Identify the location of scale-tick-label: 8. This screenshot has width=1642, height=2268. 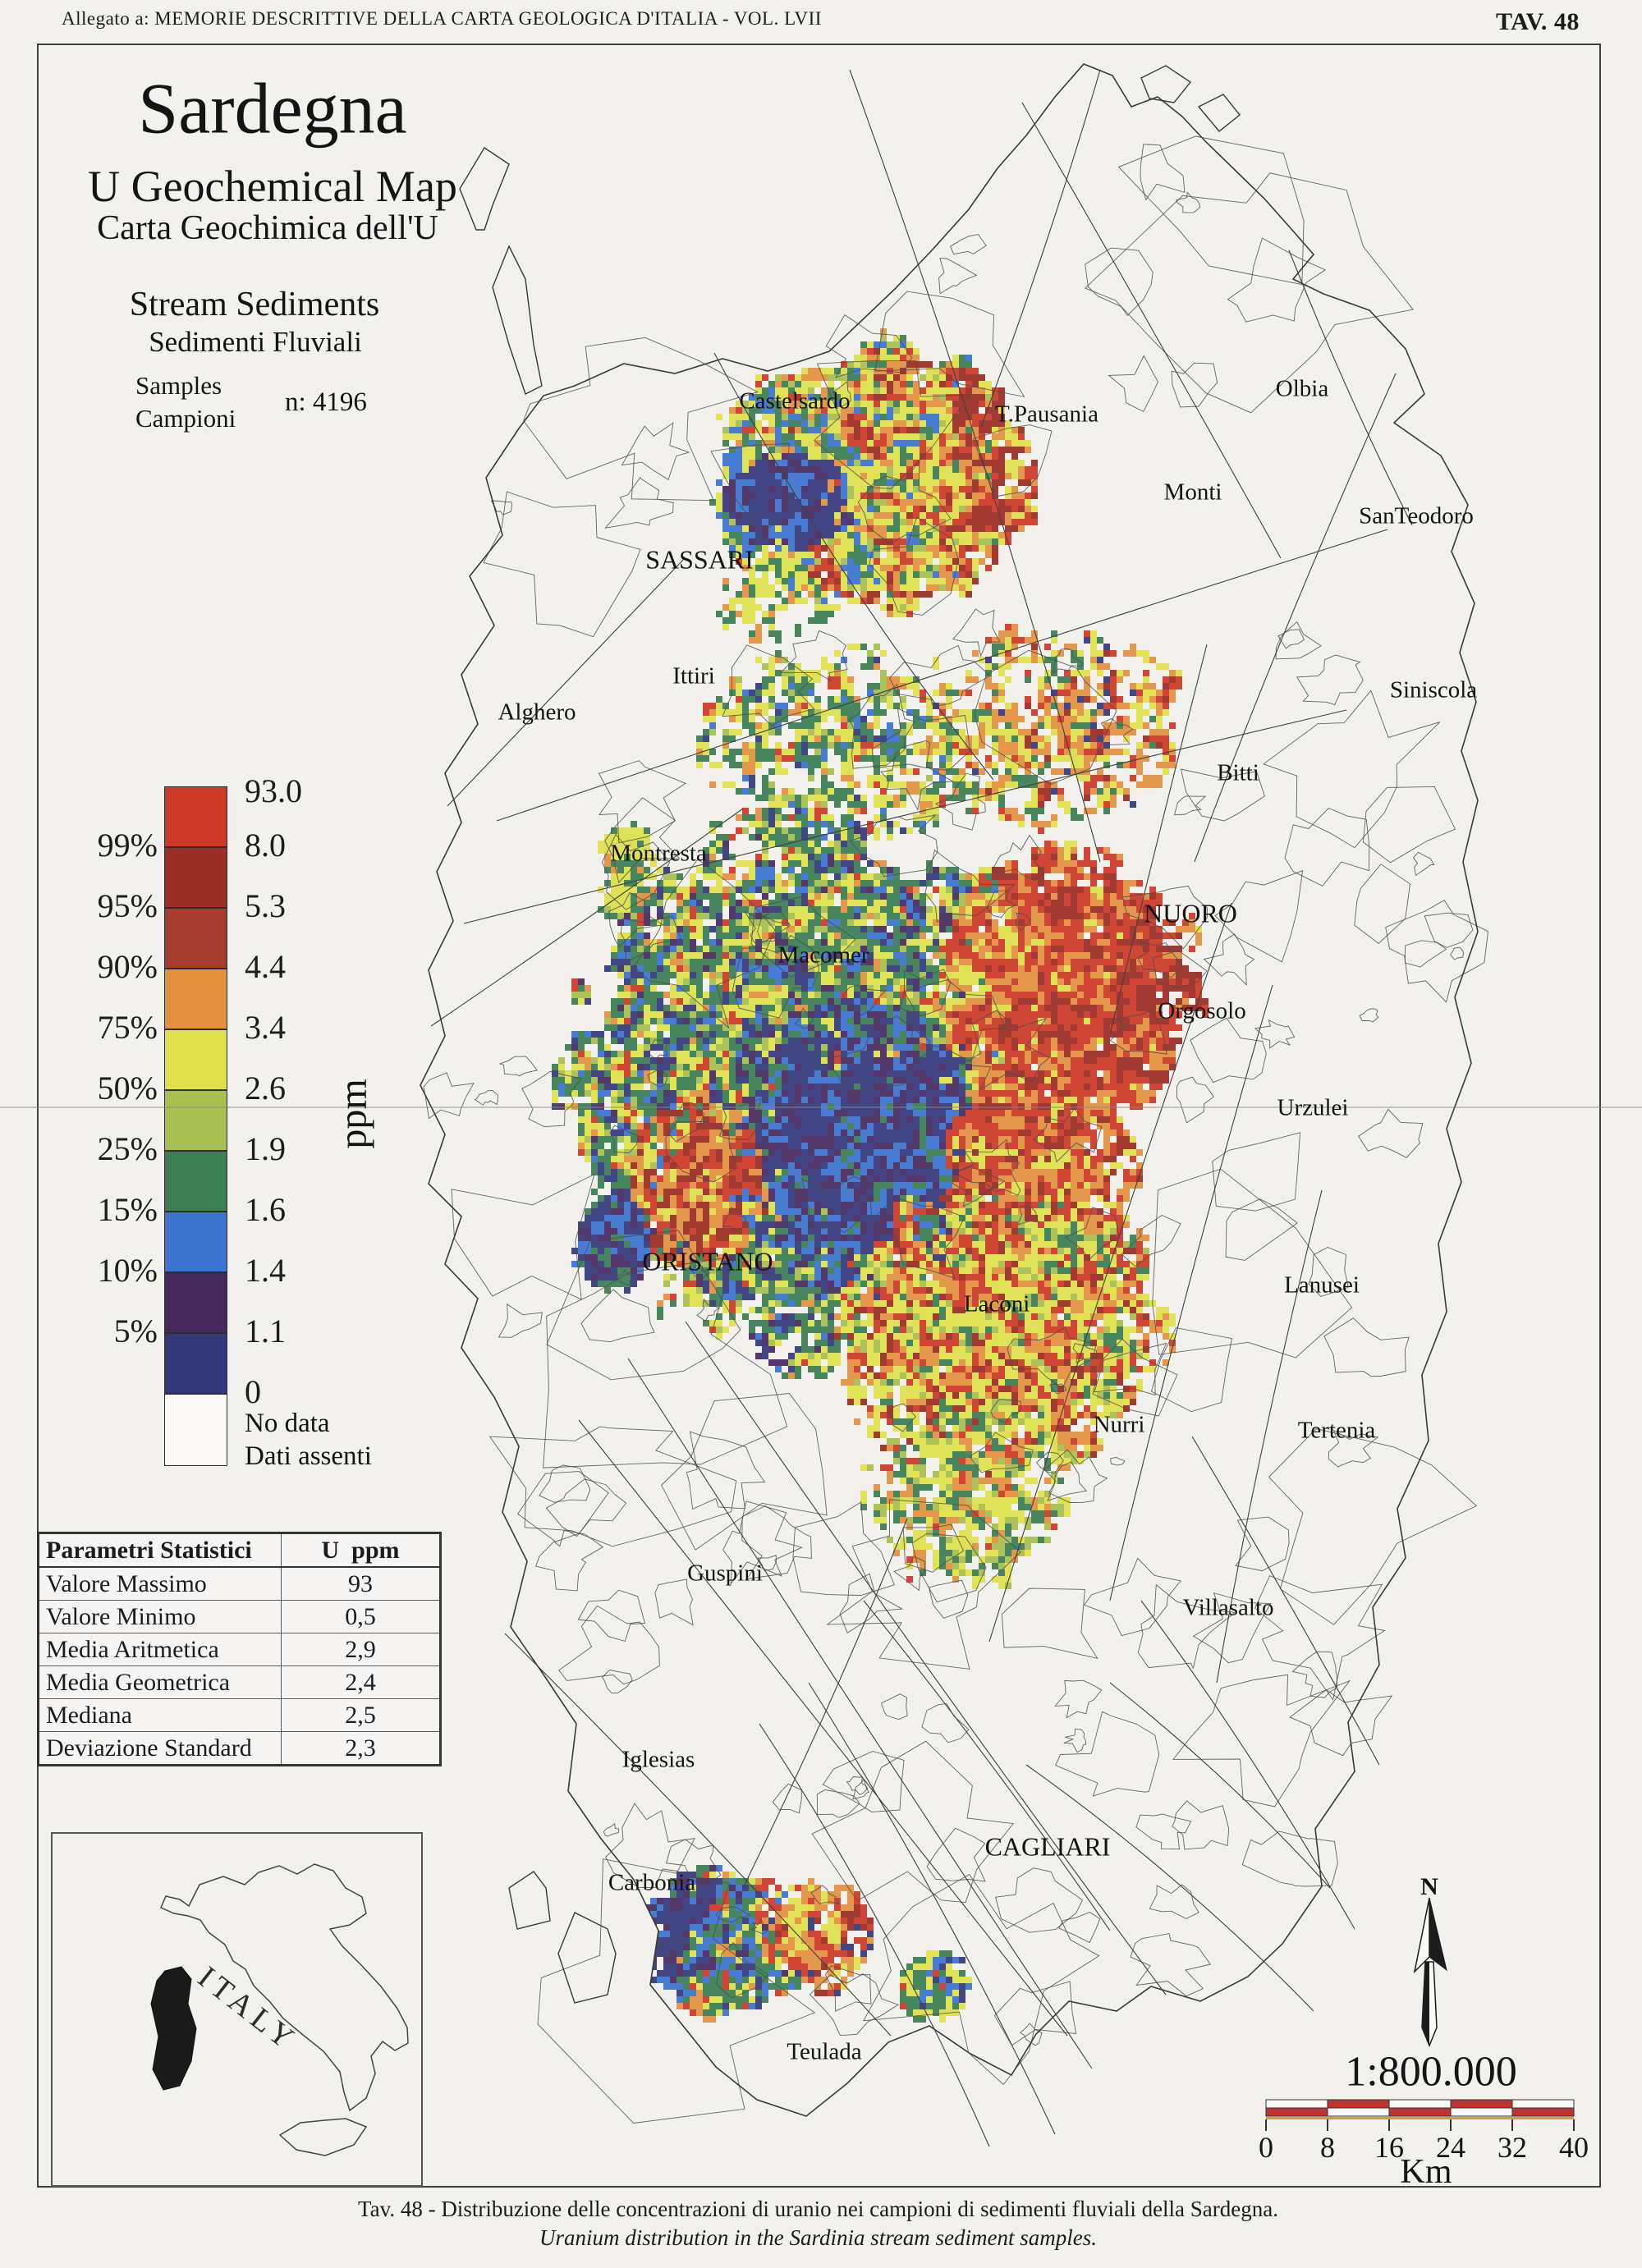
(1327, 2147).